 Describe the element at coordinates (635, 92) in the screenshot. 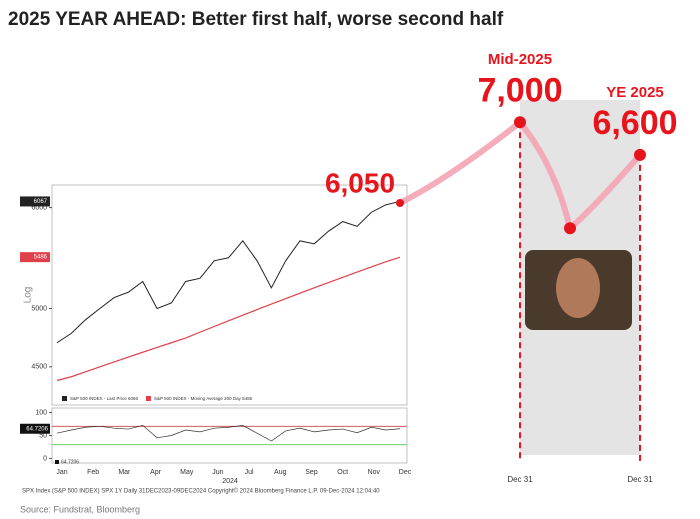

I see `forecast-label: YE 2025` at that location.